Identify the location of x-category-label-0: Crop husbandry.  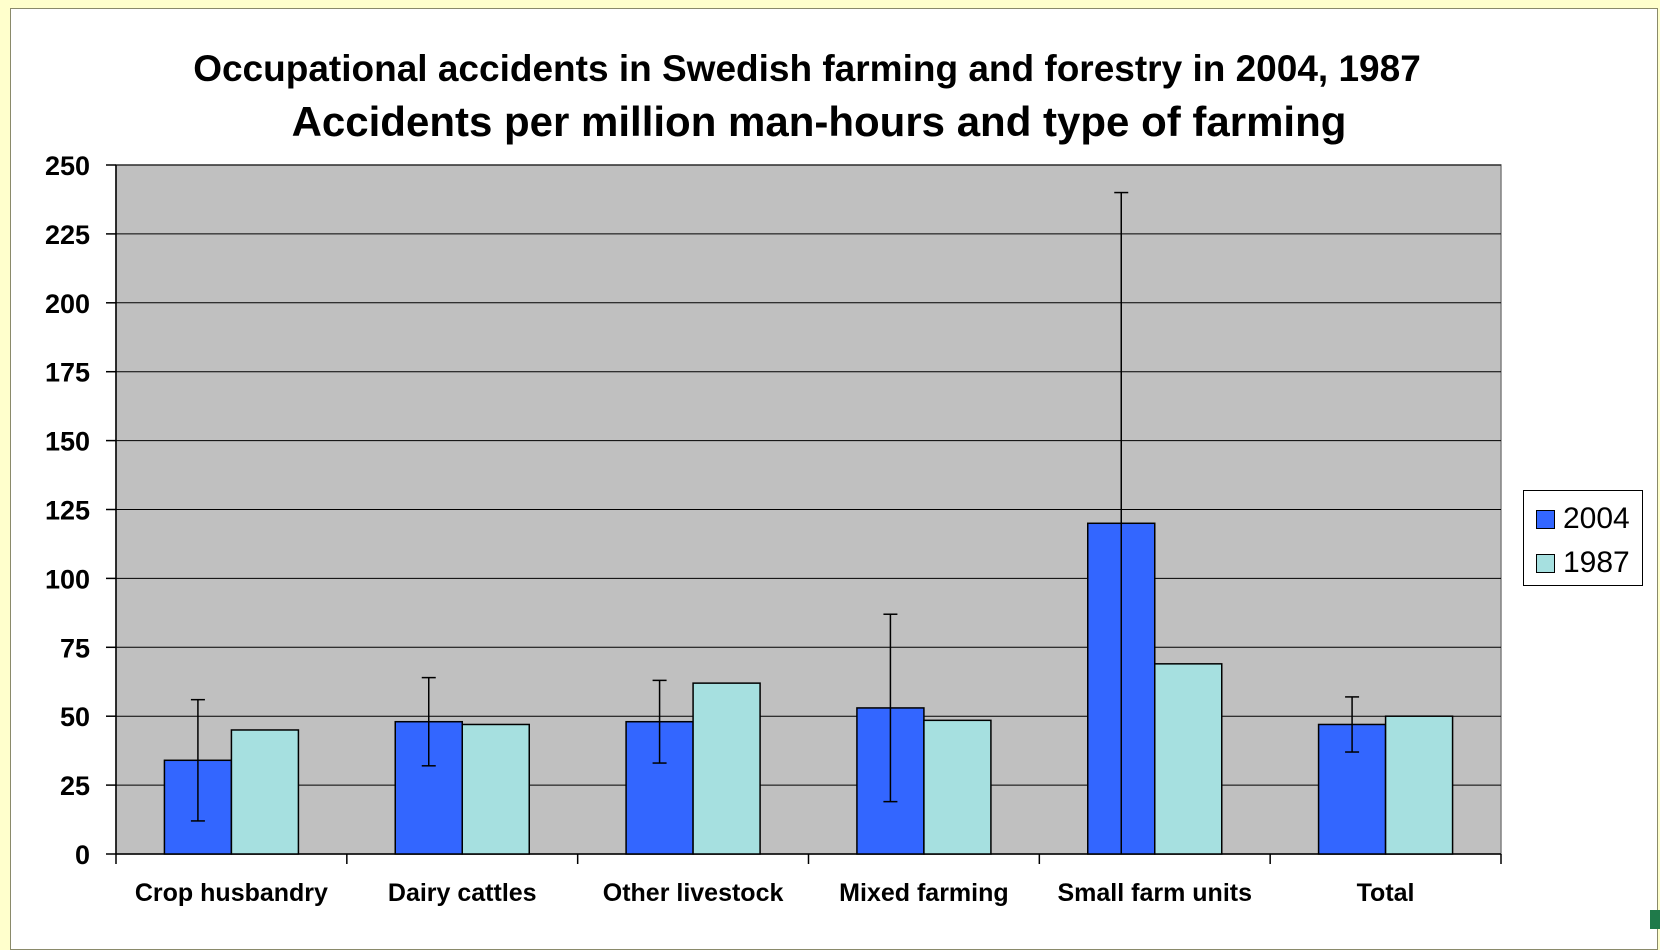
(231, 893).